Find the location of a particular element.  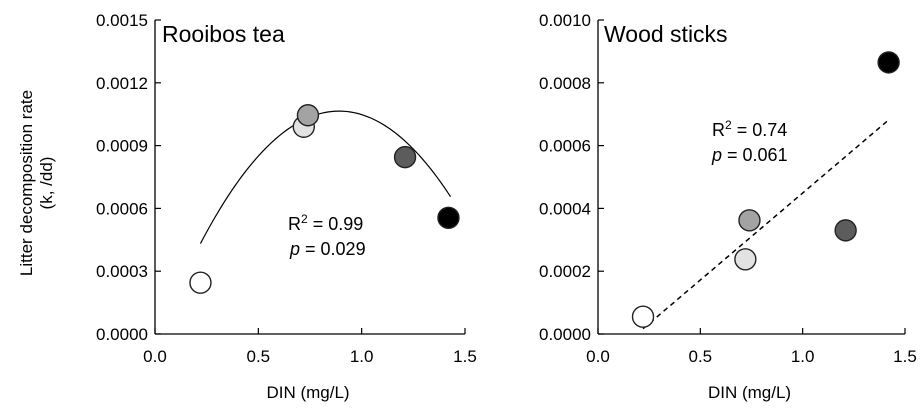

rooibos-x-tick-label: 0.0 is located at coordinates (155, 356).